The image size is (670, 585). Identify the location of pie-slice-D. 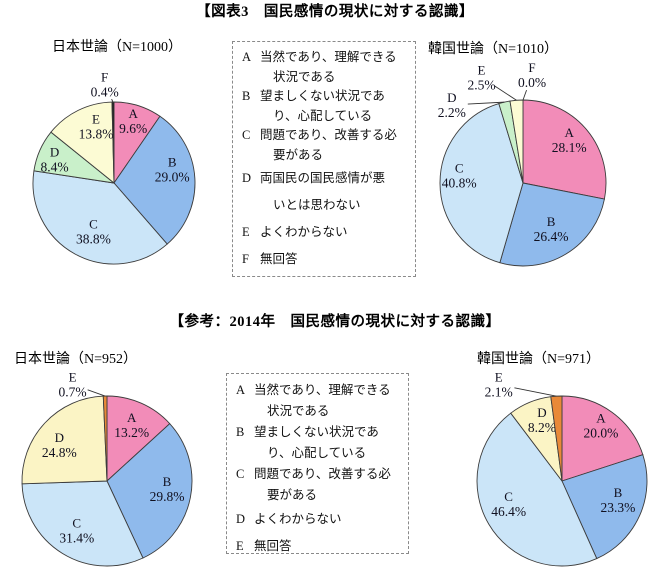
(64, 440).